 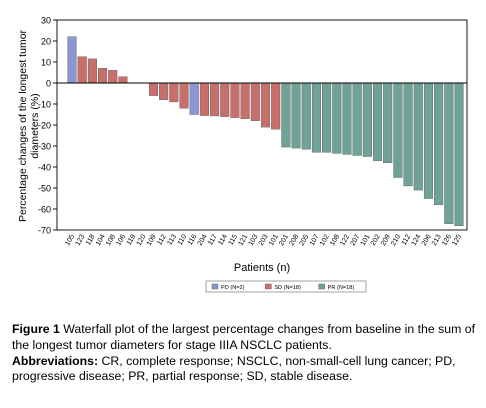 What do you see at coordinates (396, 240) in the screenshot?
I see `x-tick-label: 210` at bounding box center [396, 240].